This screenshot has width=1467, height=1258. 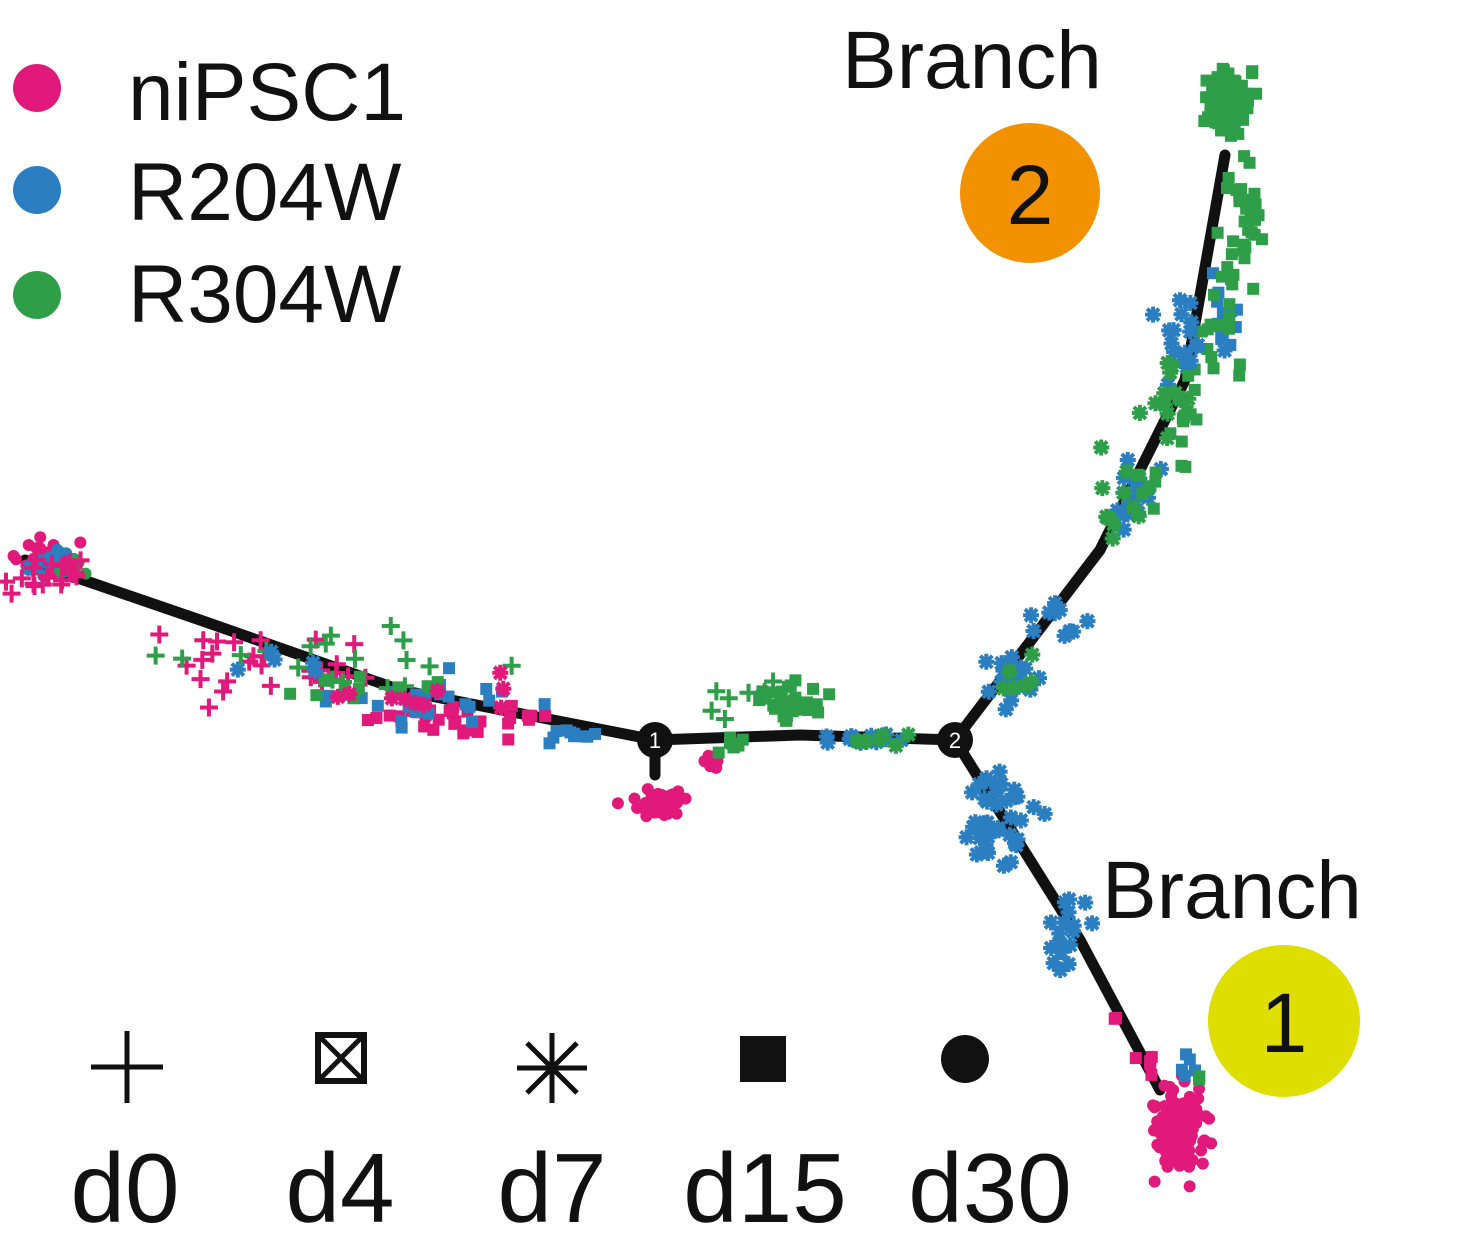 What do you see at coordinates (763, 1059) in the screenshot?
I see `shape-legend-square-icon` at bounding box center [763, 1059].